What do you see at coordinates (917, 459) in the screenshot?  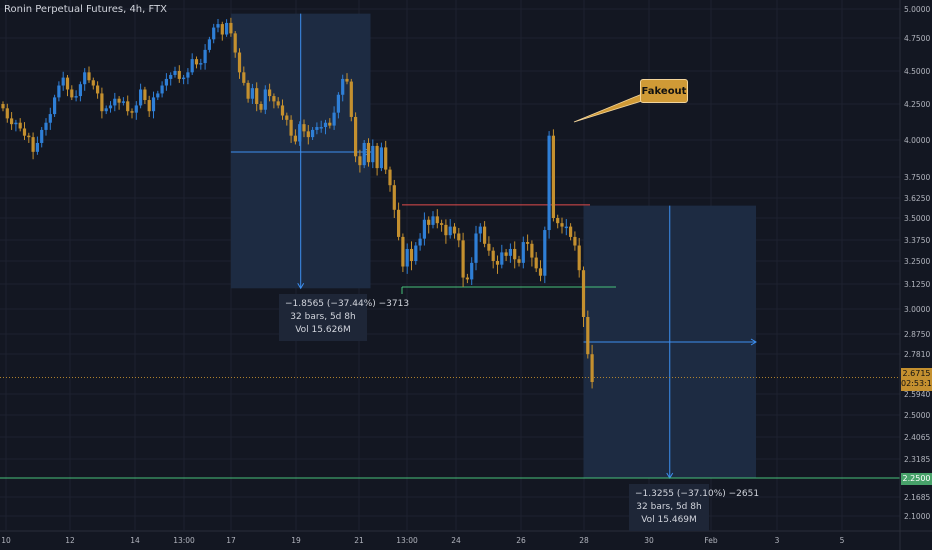 I see `y-tick-label: 2.3185` at bounding box center [917, 459].